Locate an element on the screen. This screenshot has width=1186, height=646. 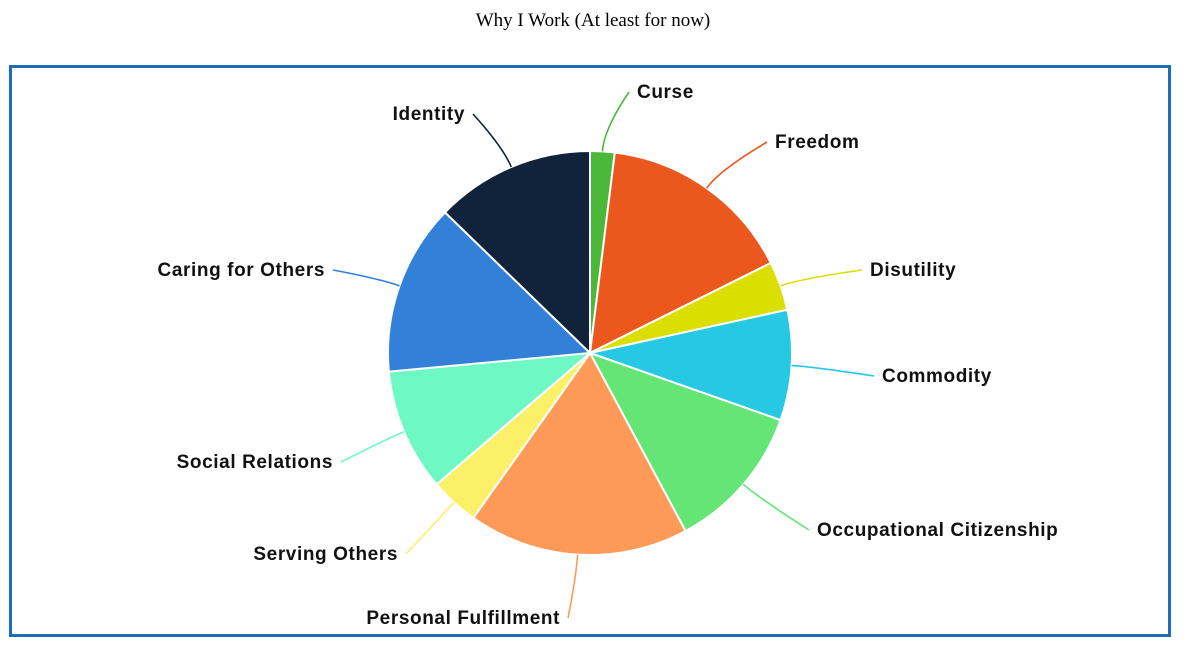
slice-label-occupational-citizenship: Occupational Citizenship is located at coordinates (937, 530).